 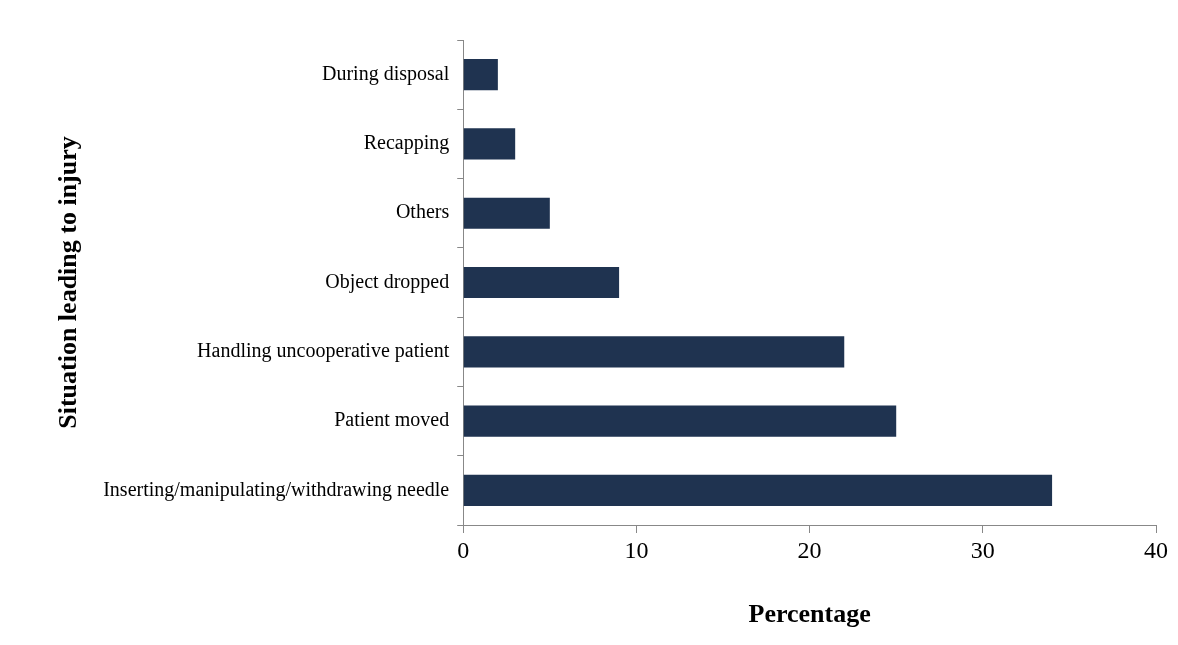 What do you see at coordinates (406, 143) in the screenshot?
I see `y-tick-label: Recapping` at bounding box center [406, 143].